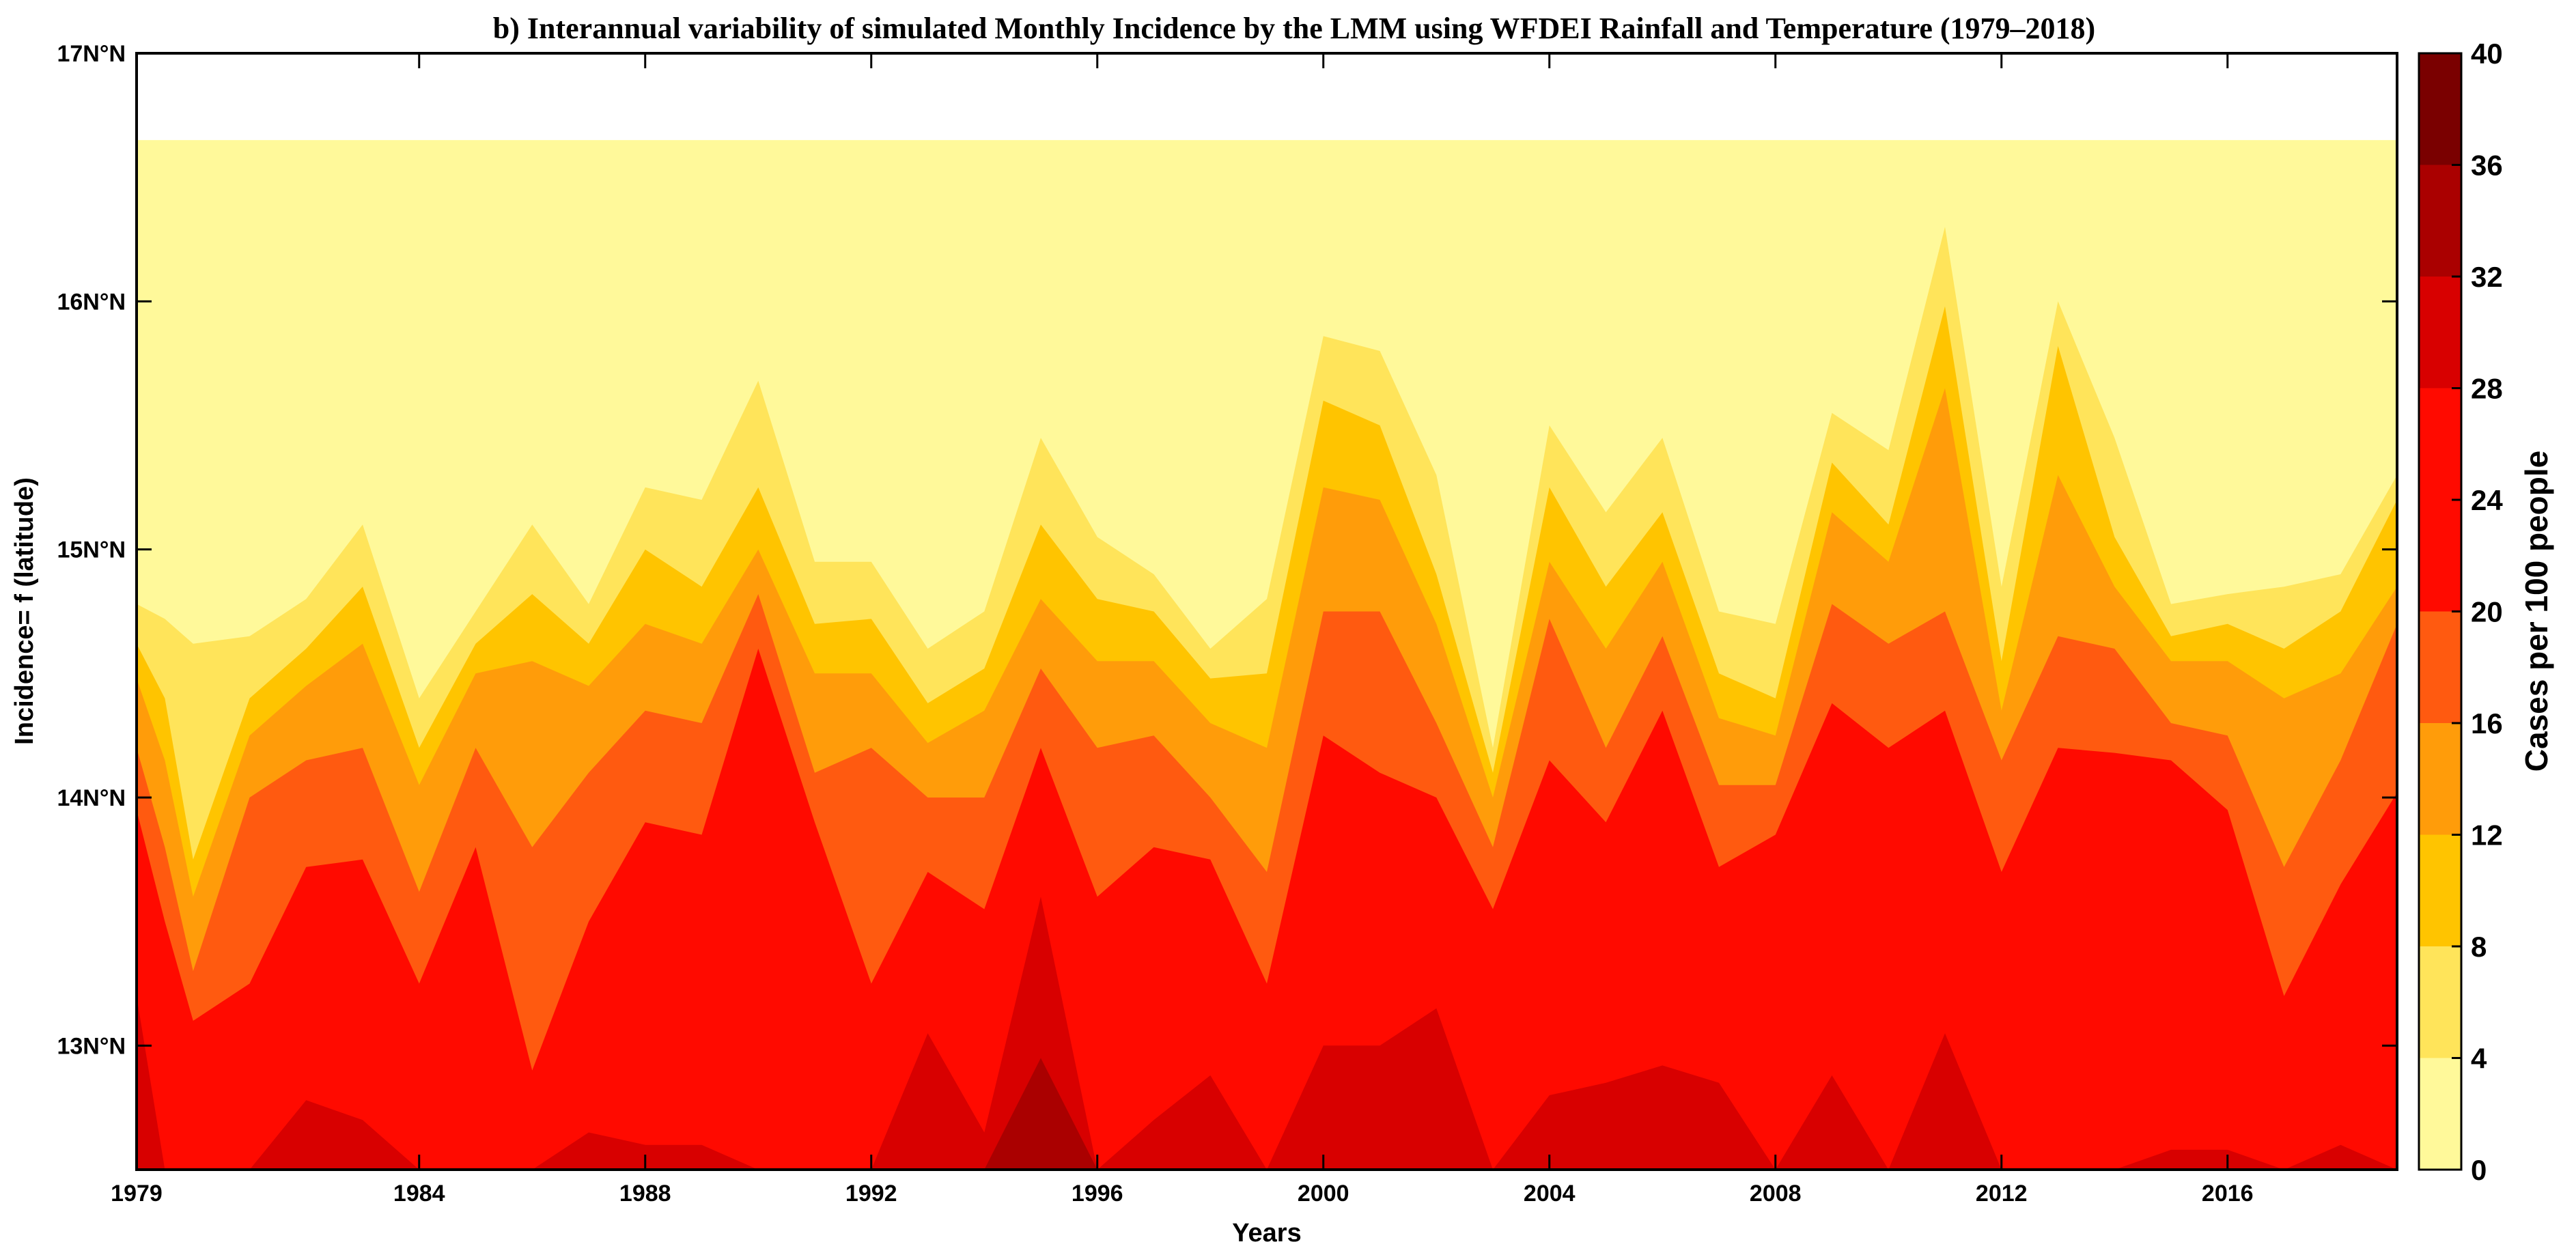 This screenshot has height=1255, width=2576. What do you see at coordinates (2002, 1194) in the screenshot?
I see `x-tick-label: 2012` at bounding box center [2002, 1194].